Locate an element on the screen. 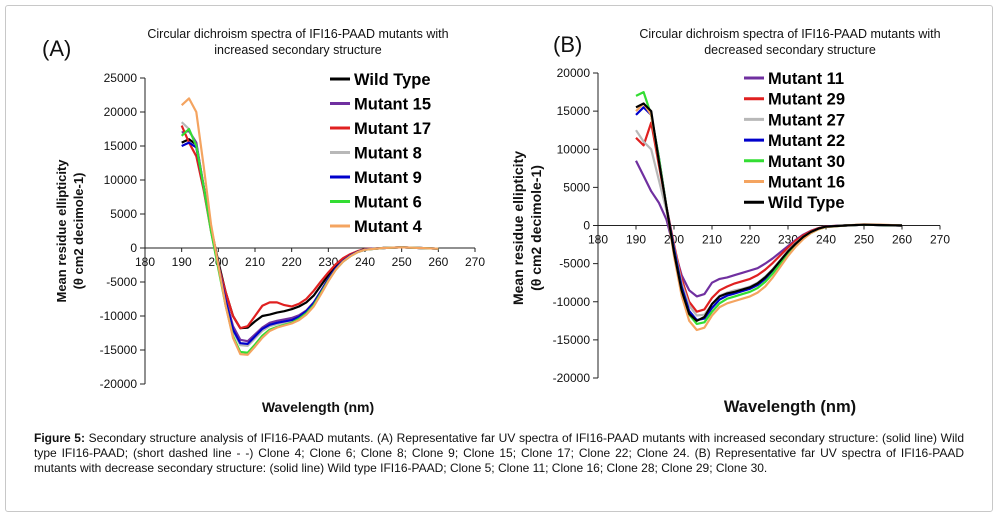 This screenshot has width=998, height=517. legend-label: Mutant 30 is located at coordinates (806, 162).